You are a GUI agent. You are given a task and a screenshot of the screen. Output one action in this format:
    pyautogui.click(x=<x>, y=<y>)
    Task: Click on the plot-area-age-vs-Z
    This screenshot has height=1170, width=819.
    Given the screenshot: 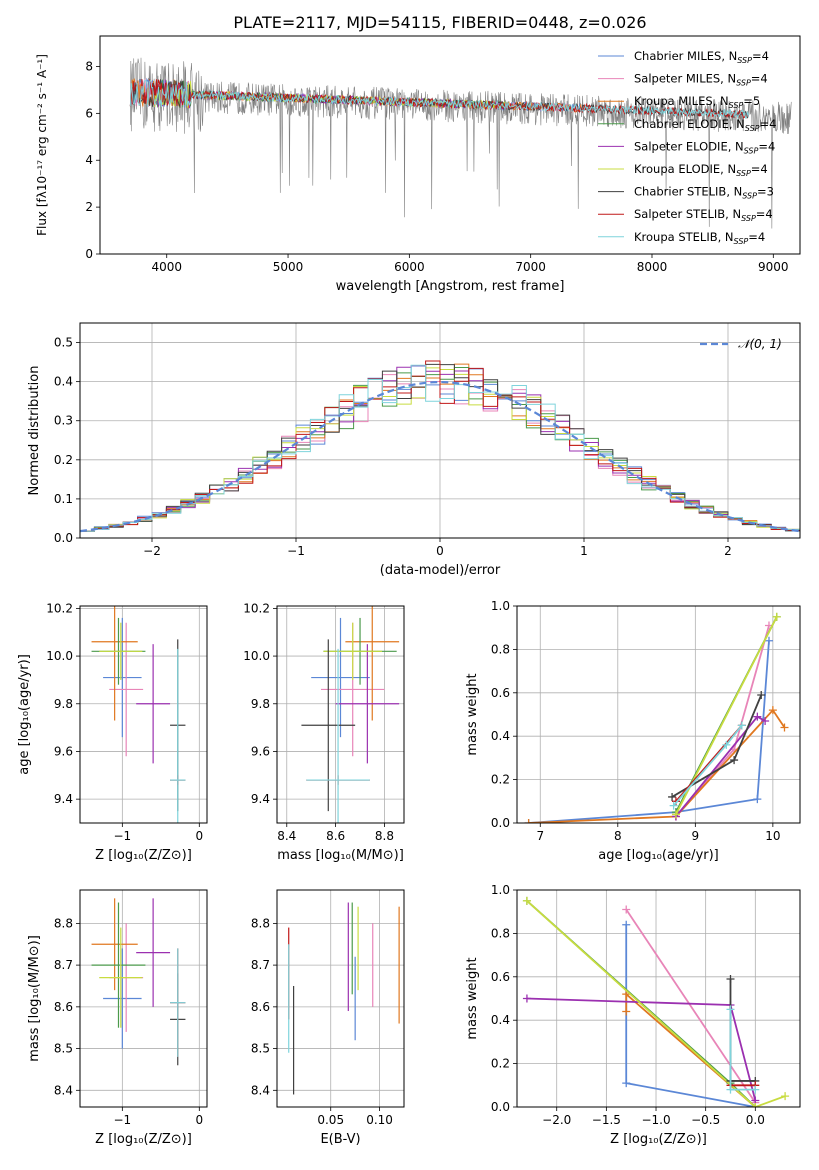 What is the action you would take?
    pyautogui.click(x=143, y=714)
    